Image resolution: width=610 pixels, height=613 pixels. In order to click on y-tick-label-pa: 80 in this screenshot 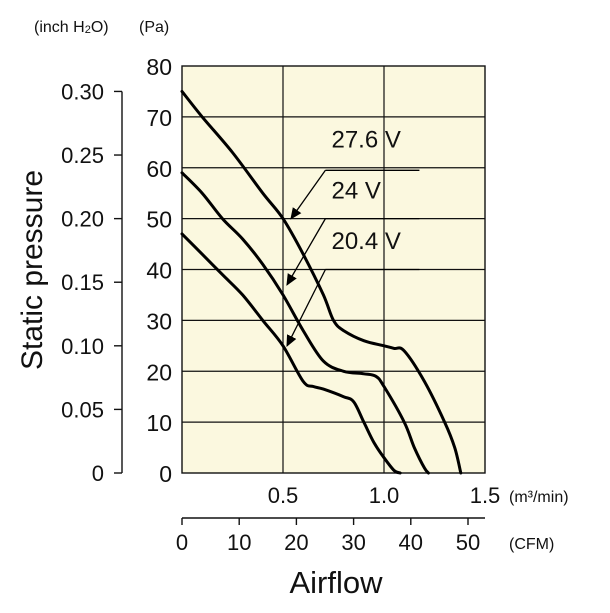, I will do `click(159, 67)`.